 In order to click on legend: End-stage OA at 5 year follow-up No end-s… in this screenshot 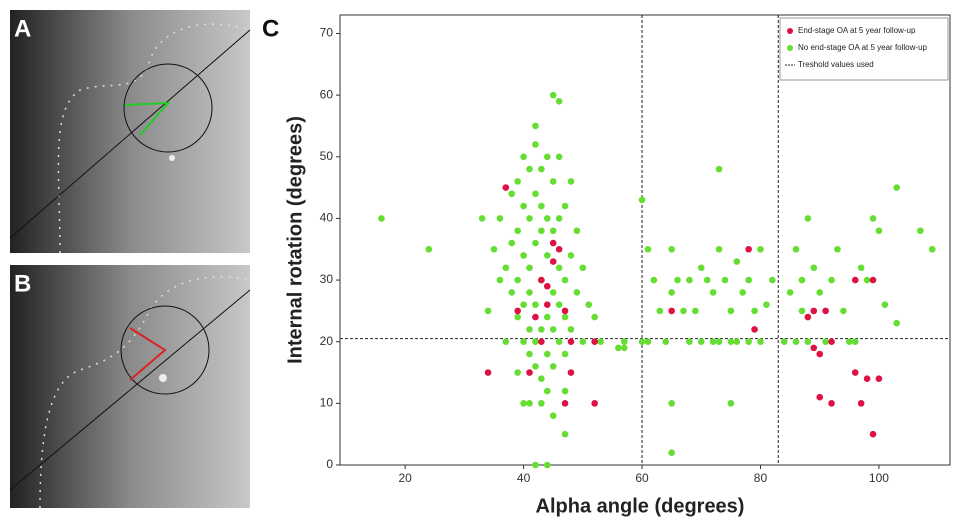, I will do `click(864, 49)`.